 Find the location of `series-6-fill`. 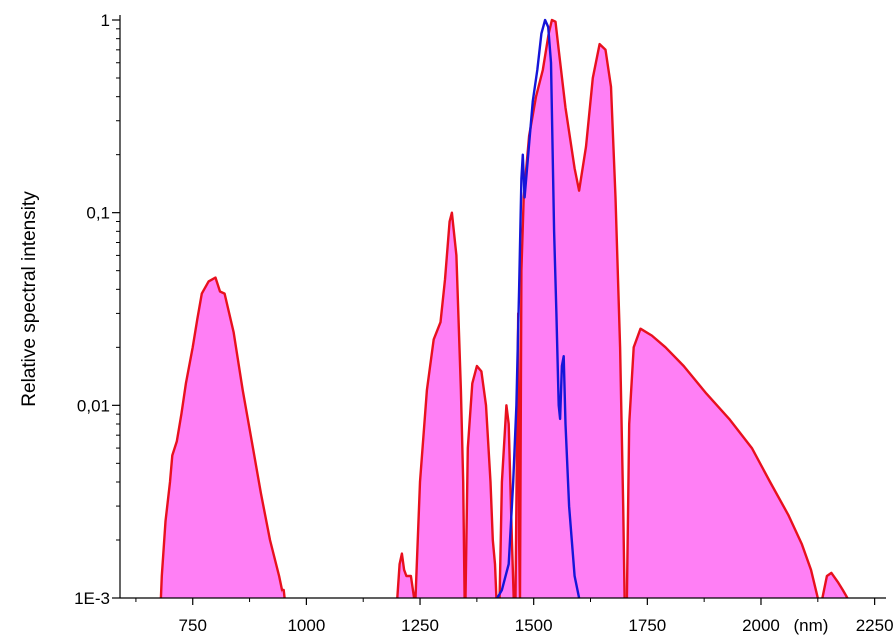

series-6-fill is located at coordinates (570, 309).